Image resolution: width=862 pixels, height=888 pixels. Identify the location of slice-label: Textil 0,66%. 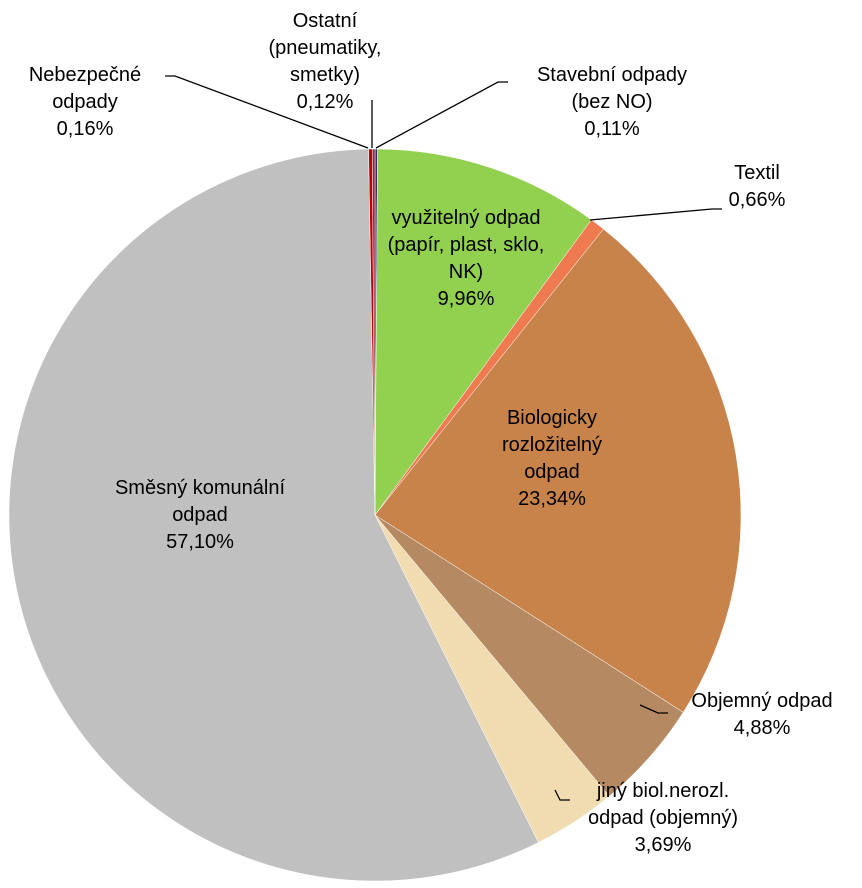
(757, 187).